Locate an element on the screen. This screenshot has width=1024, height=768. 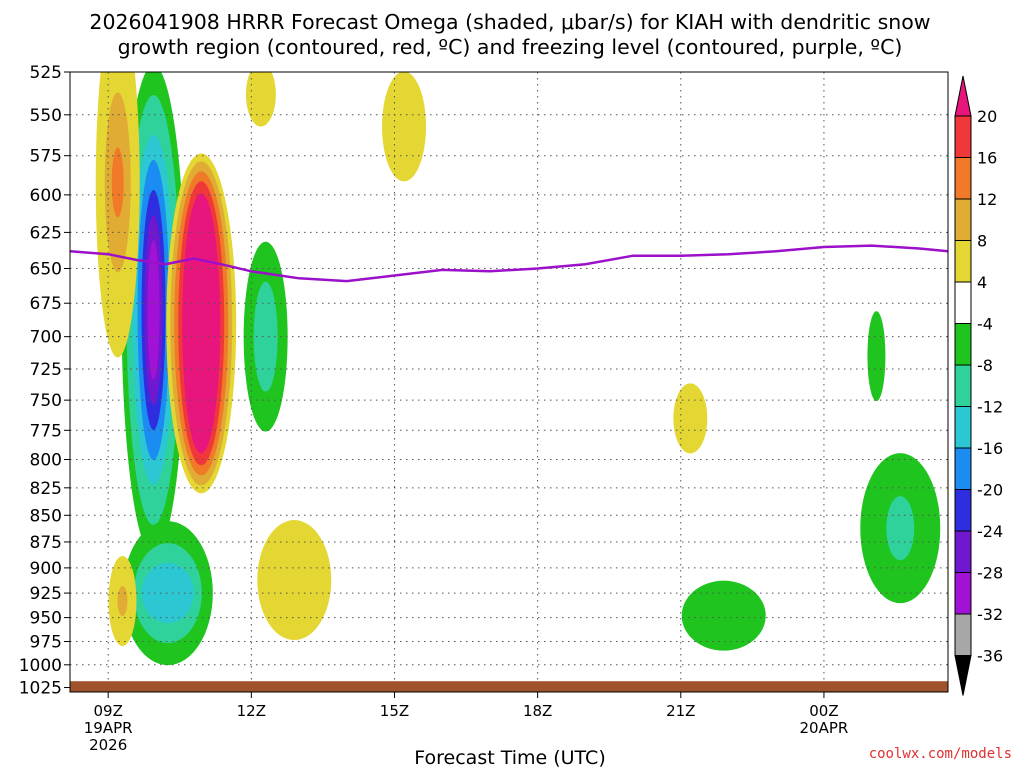
y-tick-label-800: 800 is located at coordinates (46, 461).